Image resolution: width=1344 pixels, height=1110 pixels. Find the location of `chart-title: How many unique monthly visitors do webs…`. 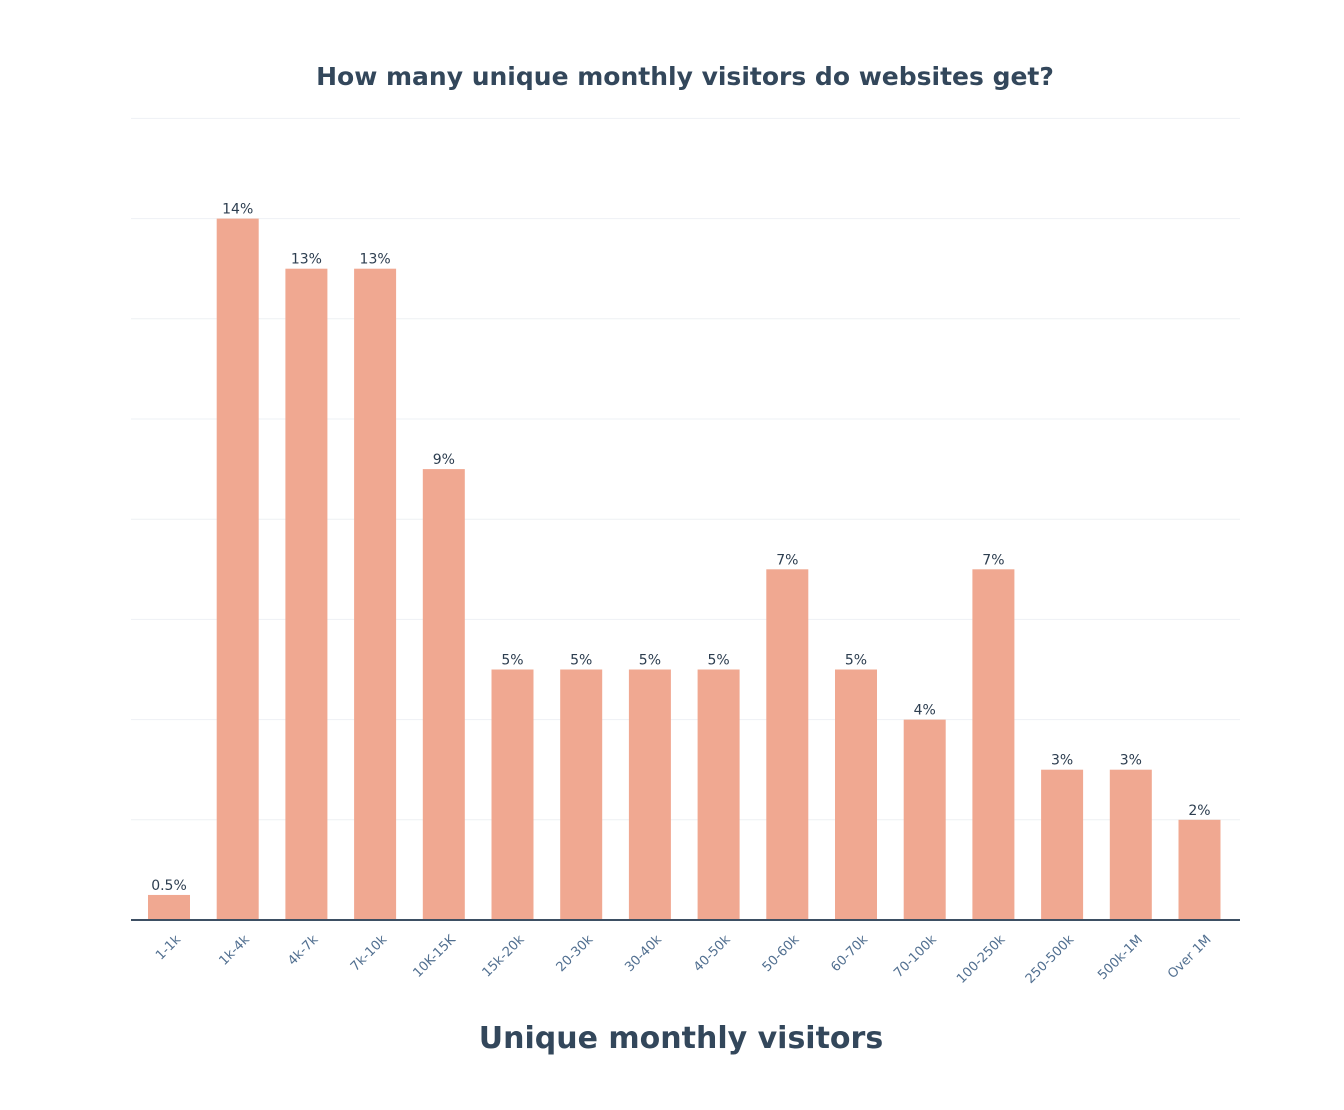

chart-title: How many unique monthly visitors do webs… is located at coordinates (685, 76).